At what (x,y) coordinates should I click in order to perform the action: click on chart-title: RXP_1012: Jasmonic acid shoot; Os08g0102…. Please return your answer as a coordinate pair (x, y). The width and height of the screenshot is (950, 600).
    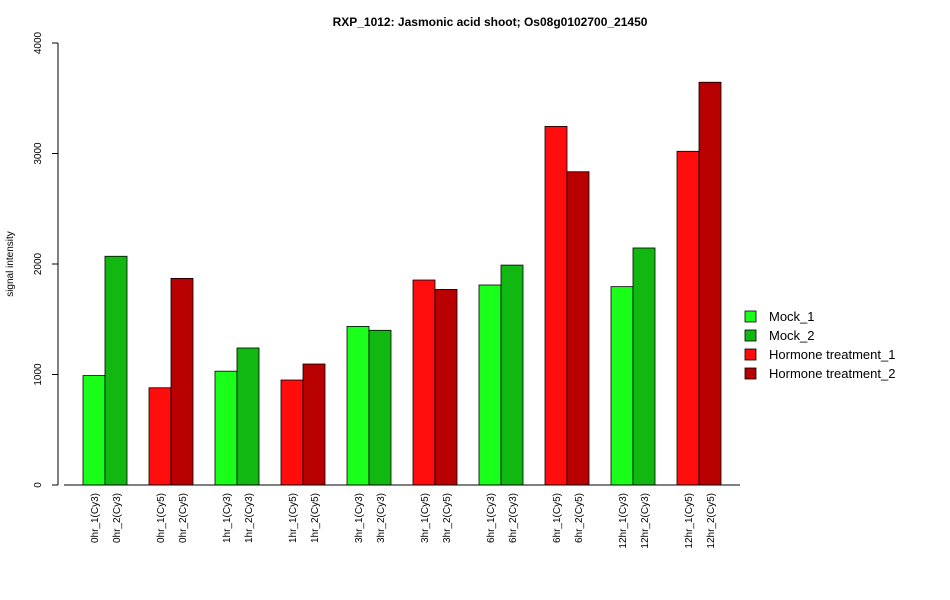
    Looking at the image, I should click on (490, 22).